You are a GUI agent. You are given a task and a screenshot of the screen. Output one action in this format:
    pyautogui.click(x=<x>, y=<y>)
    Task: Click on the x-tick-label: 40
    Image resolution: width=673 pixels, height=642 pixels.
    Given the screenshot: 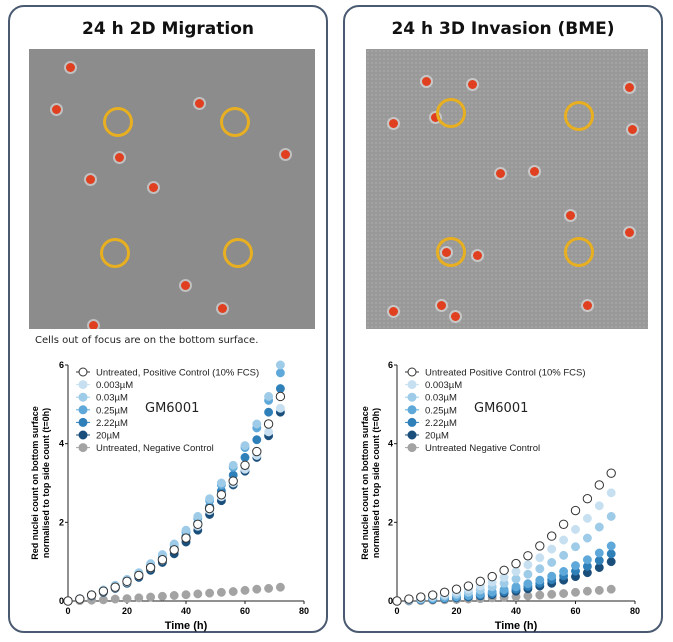 What is the action you would take?
    pyautogui.click(x=516, y=611)
    